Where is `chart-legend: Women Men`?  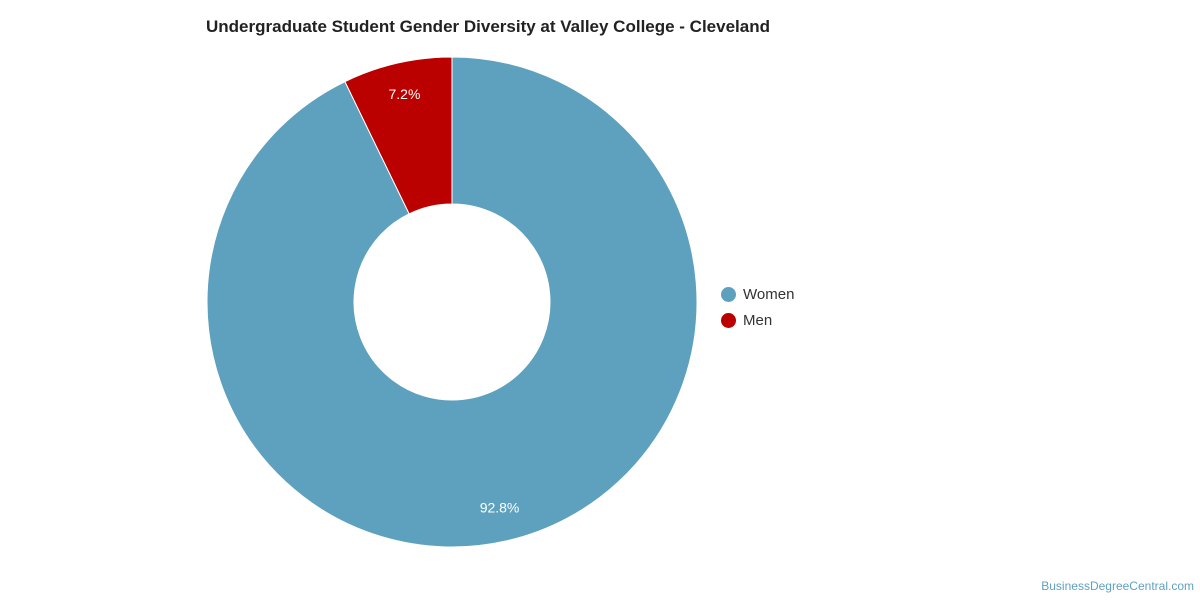
chart-legend: Women Men is located at coordinates (757, 307).